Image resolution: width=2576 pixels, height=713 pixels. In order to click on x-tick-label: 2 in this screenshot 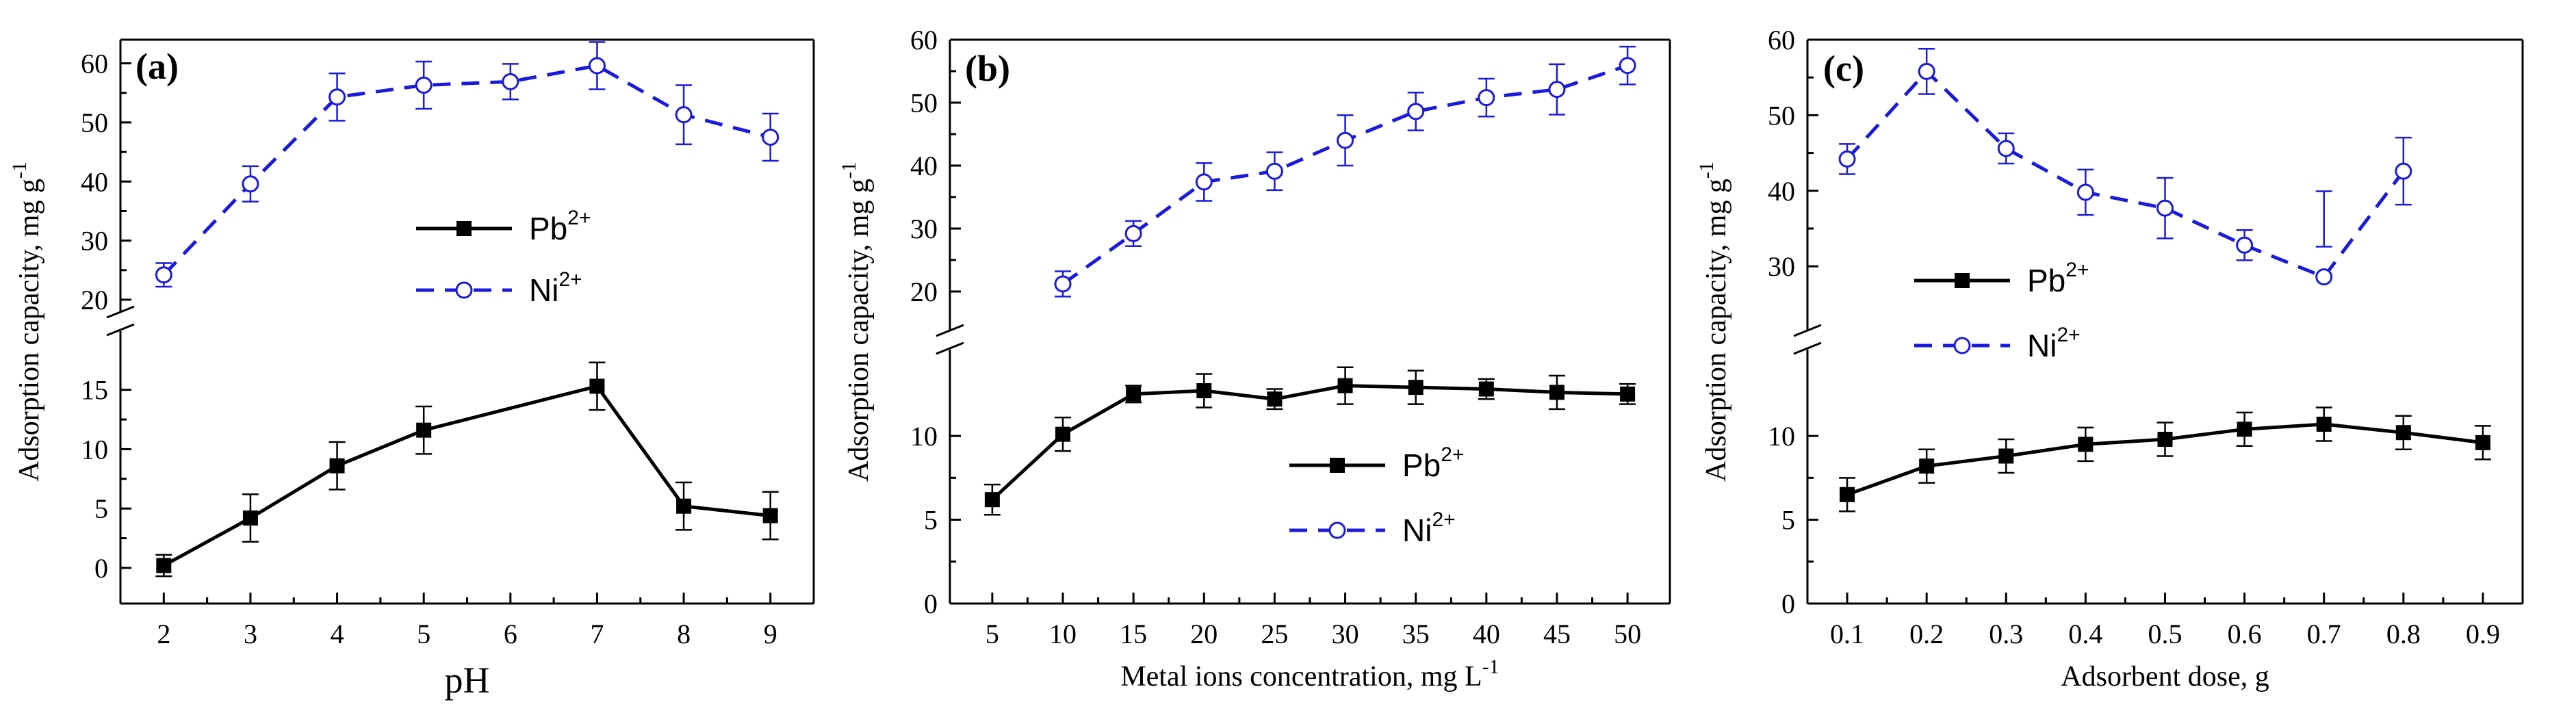, I will do `click(163, 634)`.